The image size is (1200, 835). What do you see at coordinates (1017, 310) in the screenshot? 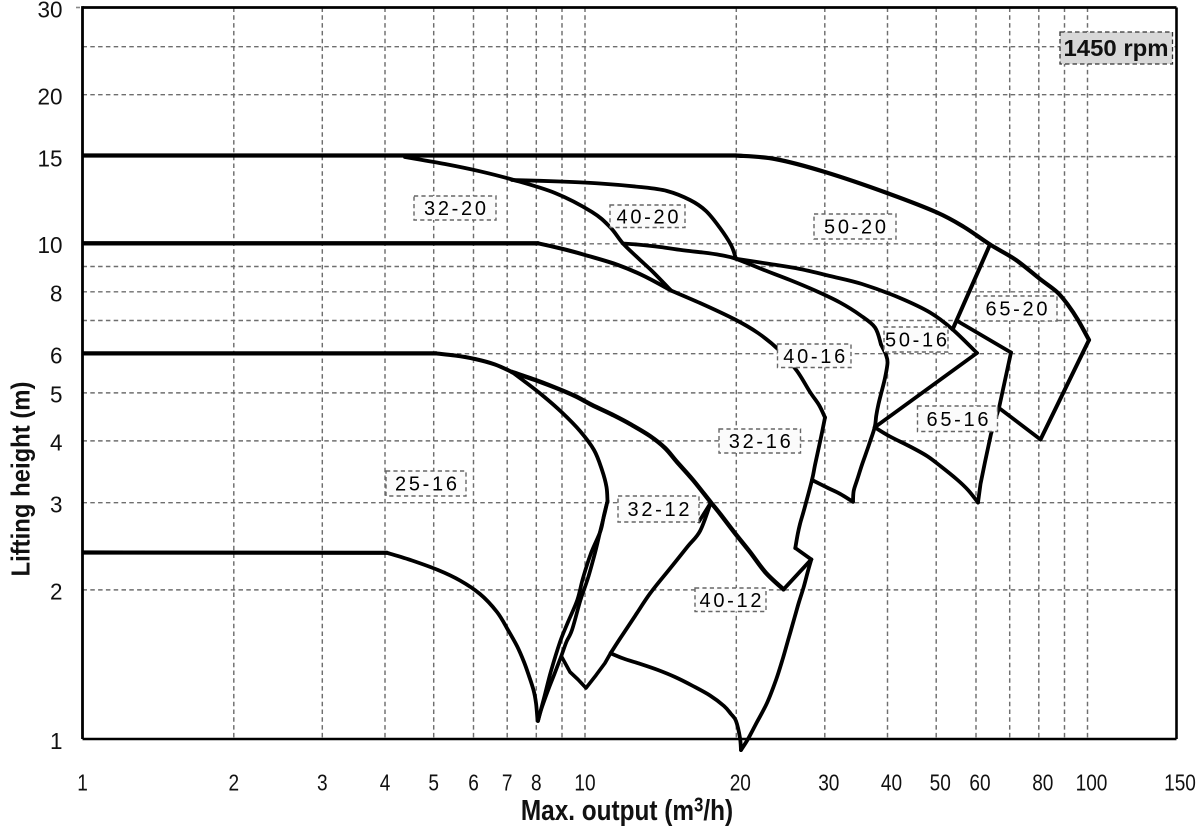
I see `svg-text: 65-20` at bounding box center [1017, 310].